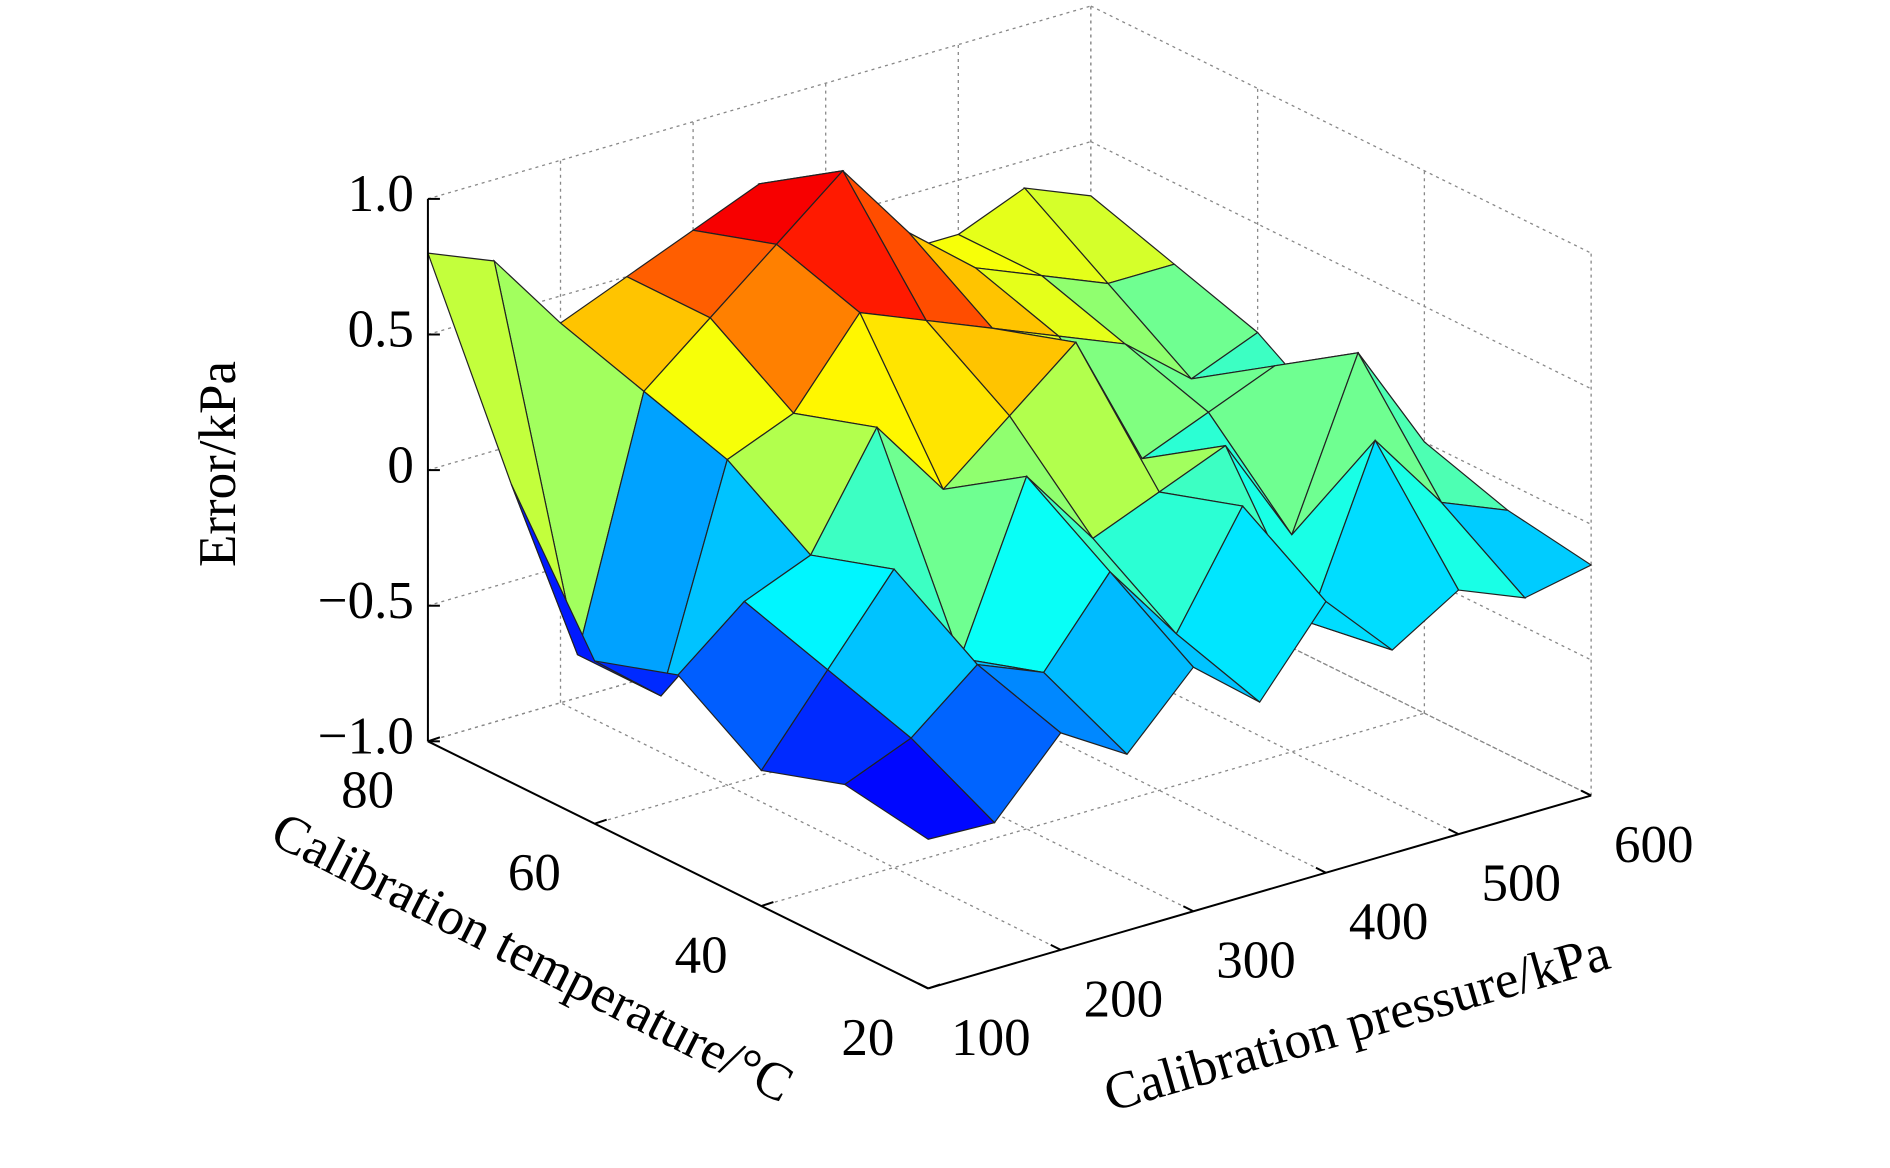 This screenshot has height=1168, width=1890. I want to click on z-tick-label: 1.0, so click(381, 194).